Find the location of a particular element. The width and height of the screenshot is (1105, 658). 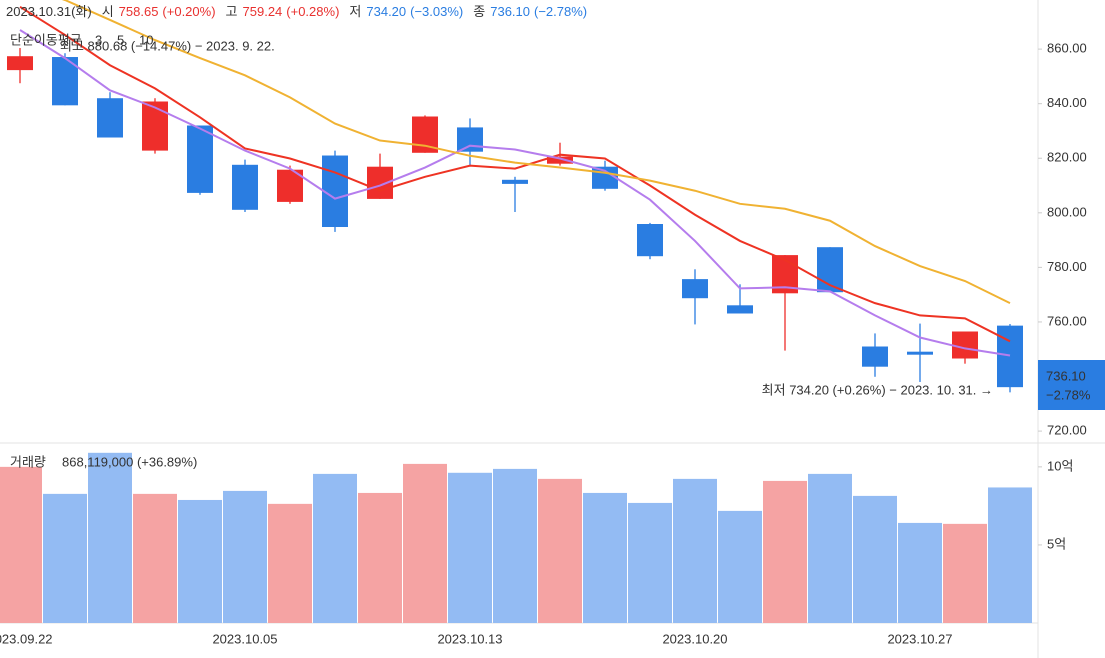

x-tick-label: 2023.10.27 is located at coordinates (919, 638).